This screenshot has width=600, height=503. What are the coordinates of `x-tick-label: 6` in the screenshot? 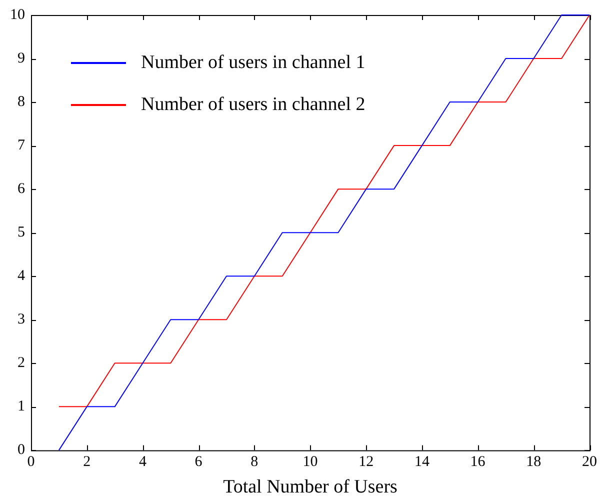 It's located at (198, 462).